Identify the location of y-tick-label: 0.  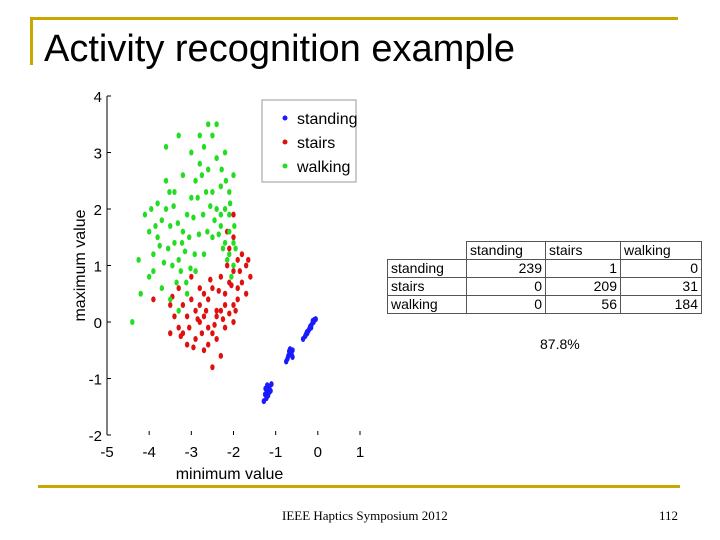
(98, 323).